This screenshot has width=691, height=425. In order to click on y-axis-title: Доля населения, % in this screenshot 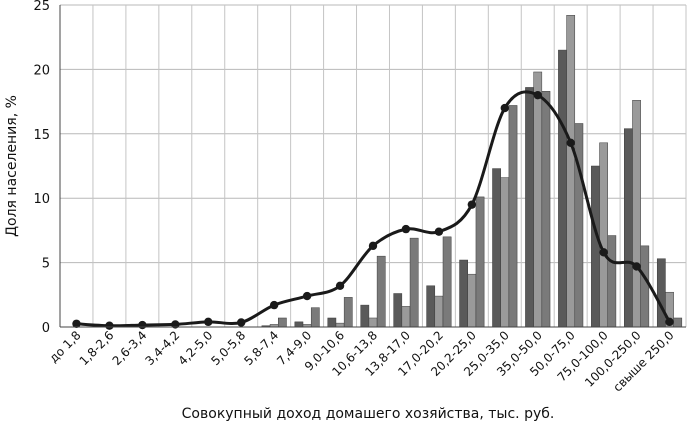, I will do `click(12, 166)`.